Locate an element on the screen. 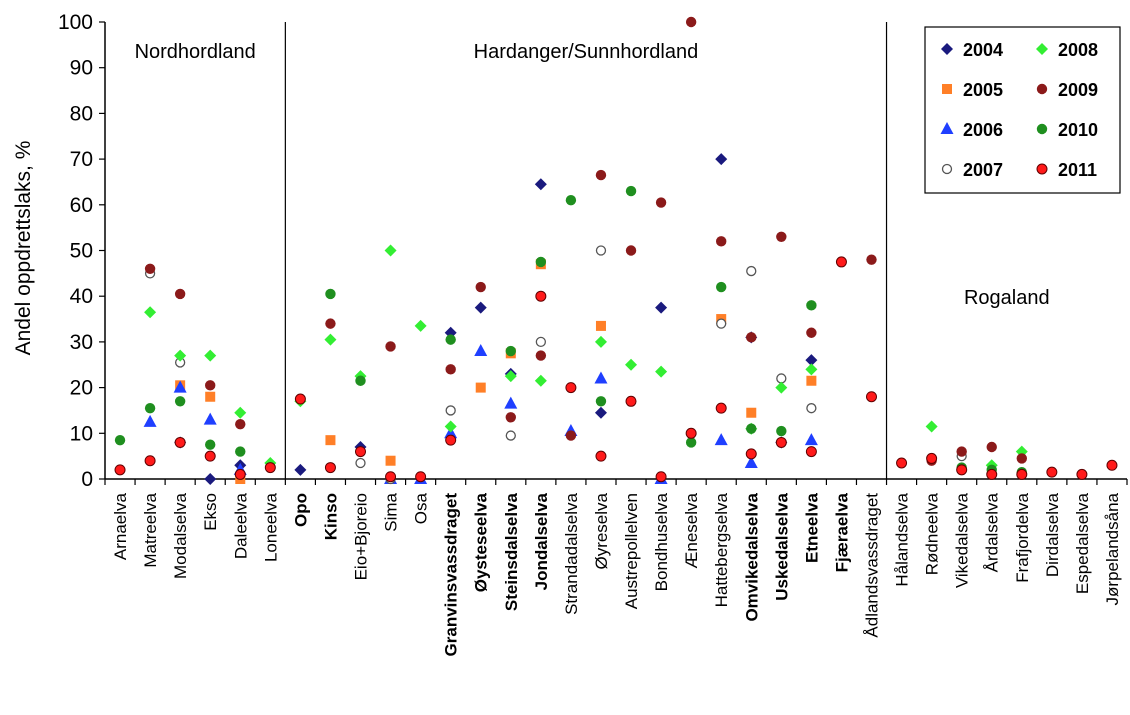 The width and height of the screenshot is (1130, 715). category-label: Rødneelva is located at coordinates (932, 533).